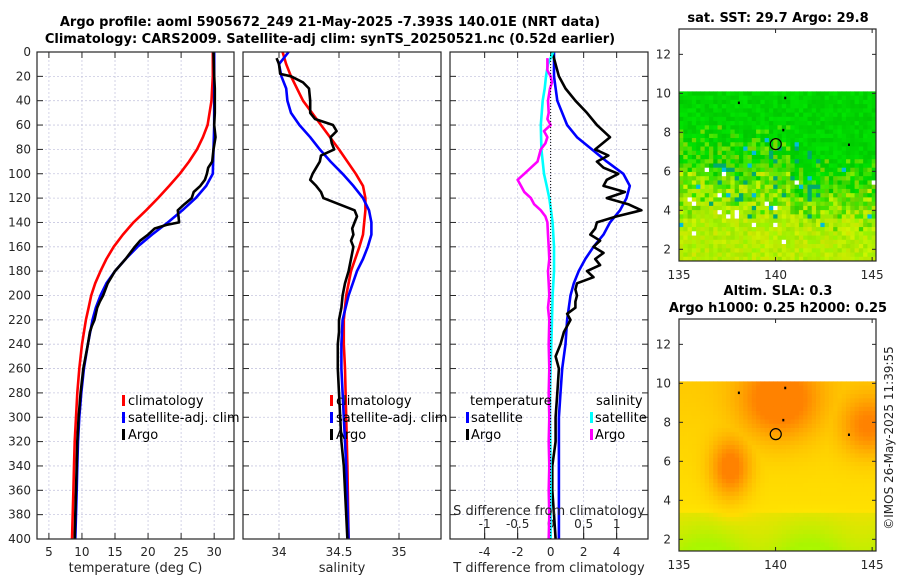  Describe the element at coordinates (663, 54) in the screenshot. I see `map-ytick-label: 12` at that location.